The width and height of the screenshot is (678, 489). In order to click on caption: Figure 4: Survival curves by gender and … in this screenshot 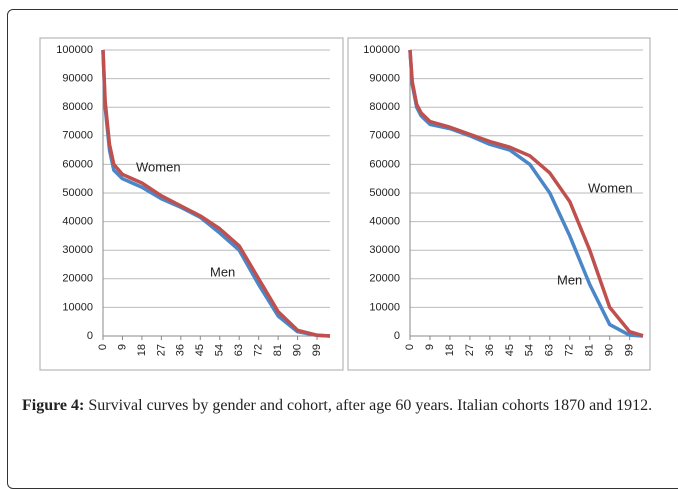, I will do `click(346, 405)`.